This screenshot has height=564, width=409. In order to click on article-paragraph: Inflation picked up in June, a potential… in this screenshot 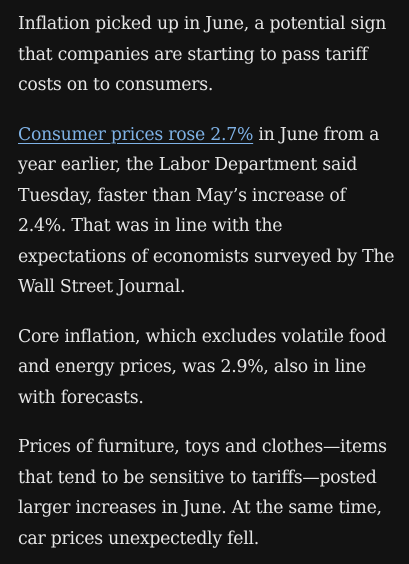, I will do `click(202, 54)`.